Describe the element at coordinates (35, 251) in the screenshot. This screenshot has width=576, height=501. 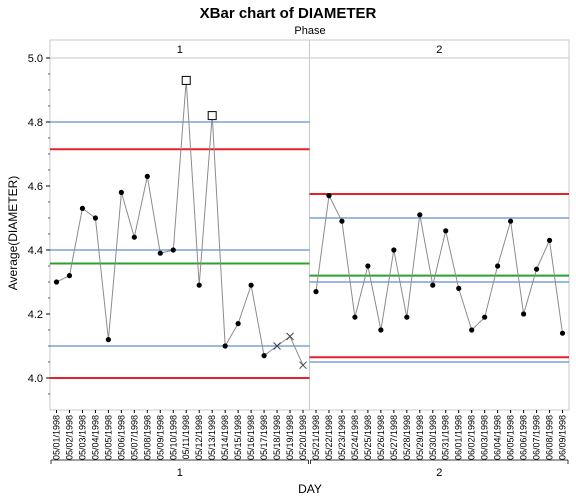
I see `y-tick-label: 4.4` at that location.